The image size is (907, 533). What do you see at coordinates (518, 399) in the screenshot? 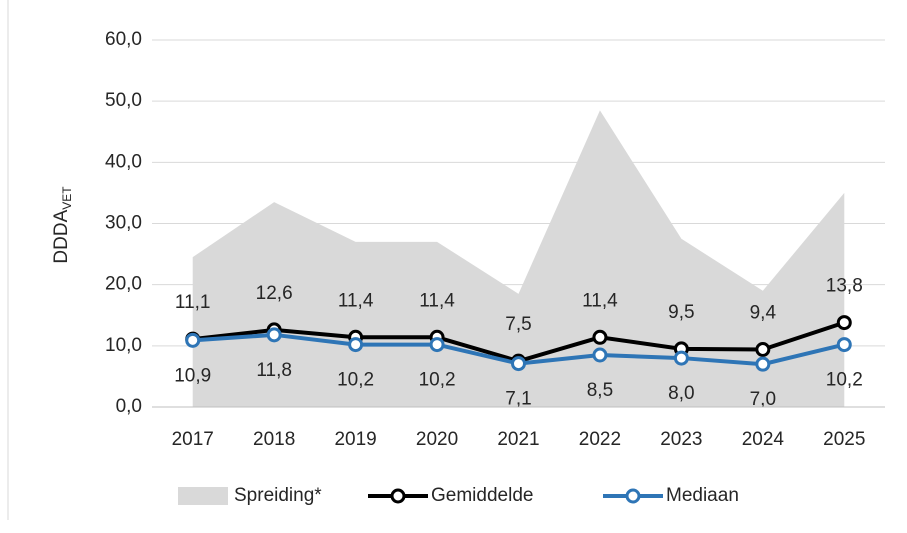
I see `data-label: 7,1` at bounding box center [518, 399].